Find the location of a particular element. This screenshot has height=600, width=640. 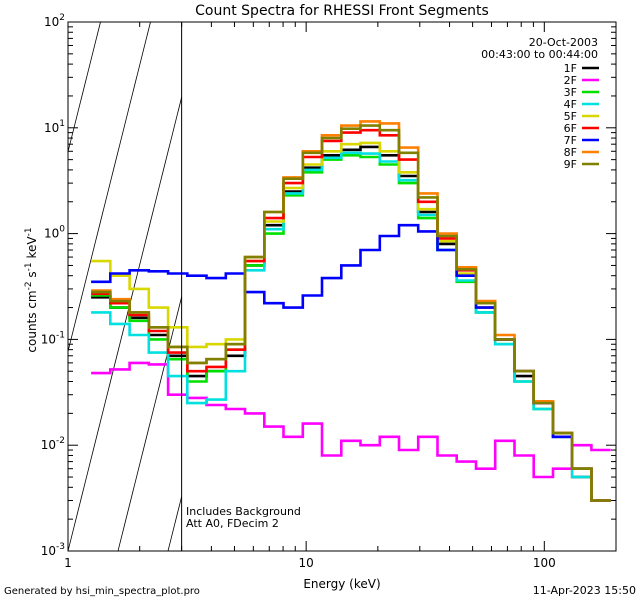

x-tick-label: 10 is located at coordinates (306, 563).